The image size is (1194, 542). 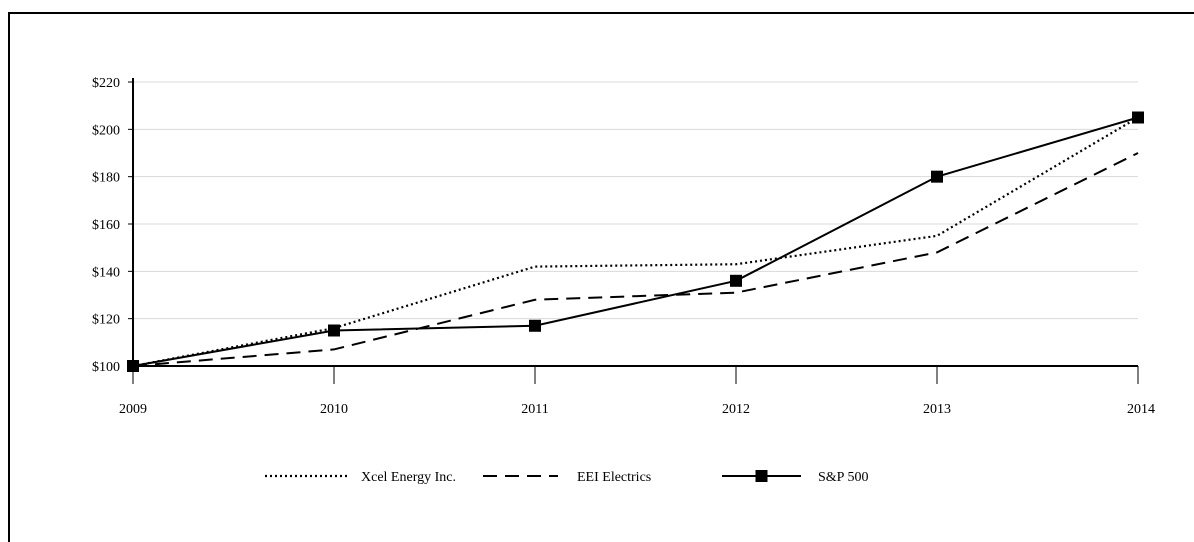 I want to click on x-axis-ticks: 2009 2010 2011 2012 2013 2014, so click(x=637, y=391).